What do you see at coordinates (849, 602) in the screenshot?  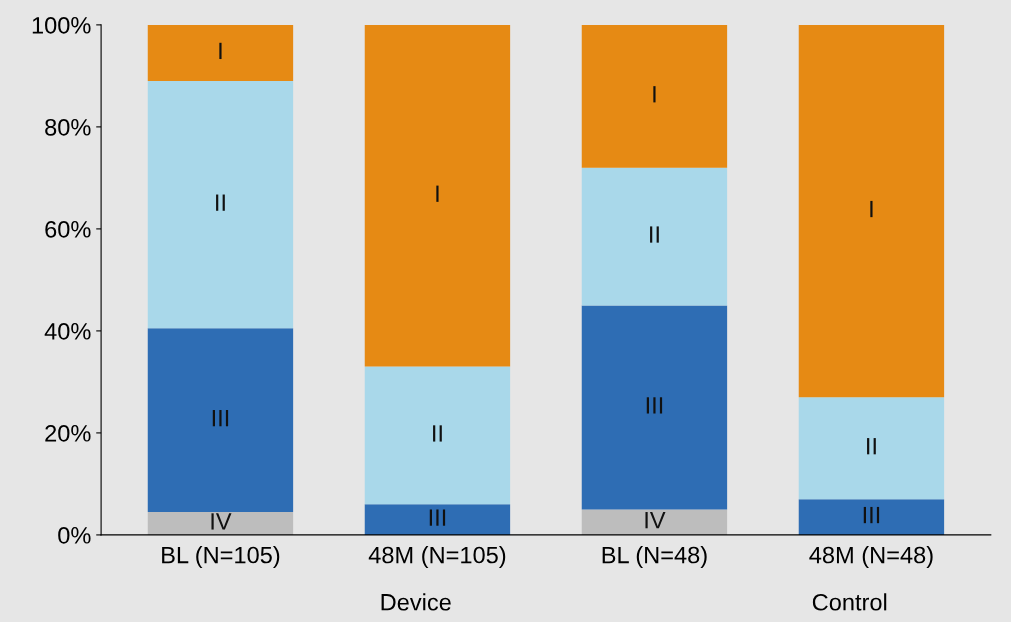 I see `text: Control` at bounding box center [849, 602].